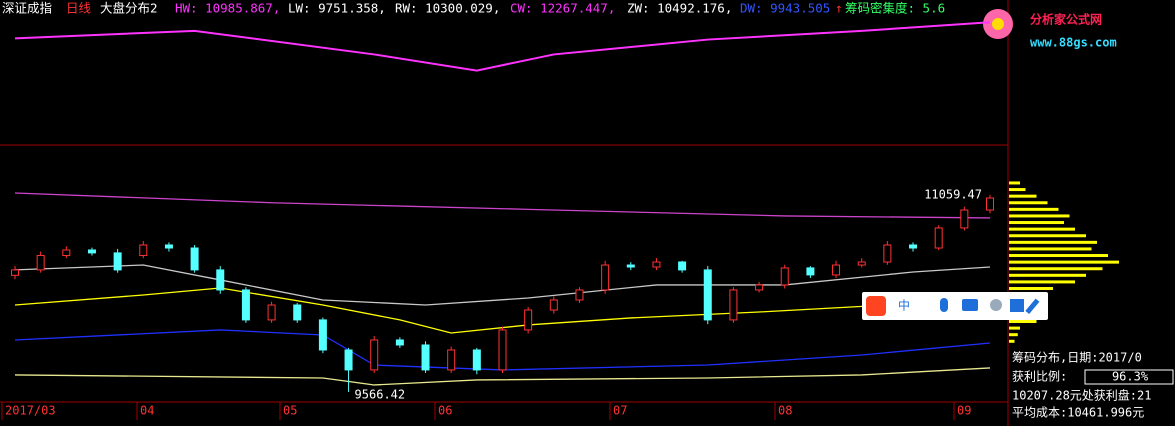  I want to click on month-label: 07, so click(620, 411).